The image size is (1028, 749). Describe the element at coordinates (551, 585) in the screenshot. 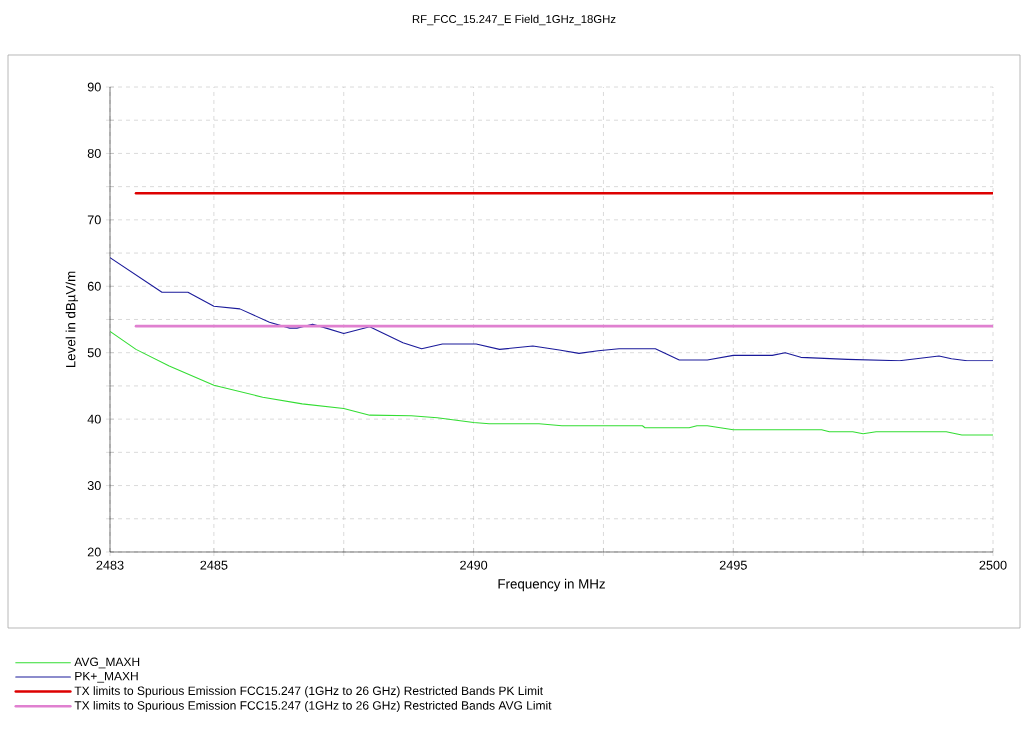

I see `x-axis-title: Frequency in MHz` at that location.